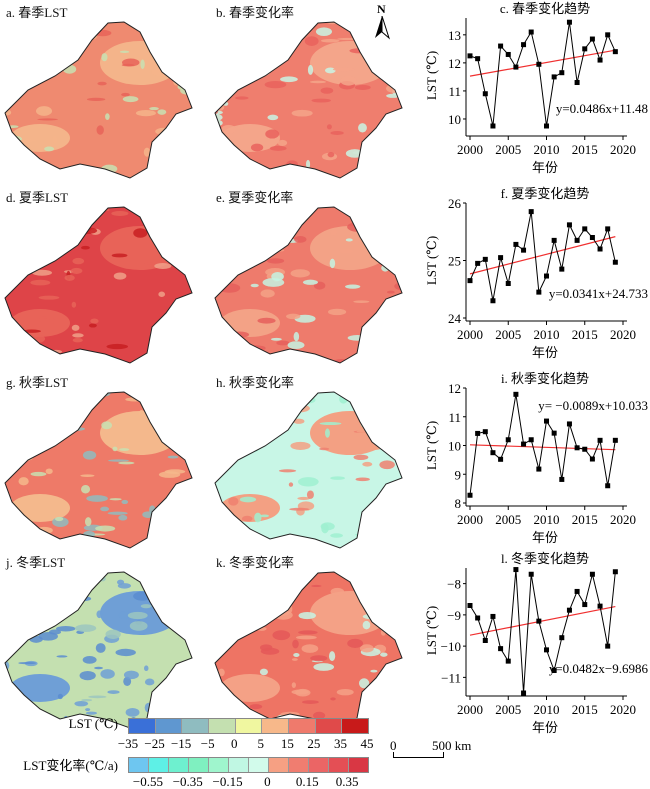 The width and height of the screenshot is (650, 789). I want to click on x-axis-label: 年份, so click(545, 537).